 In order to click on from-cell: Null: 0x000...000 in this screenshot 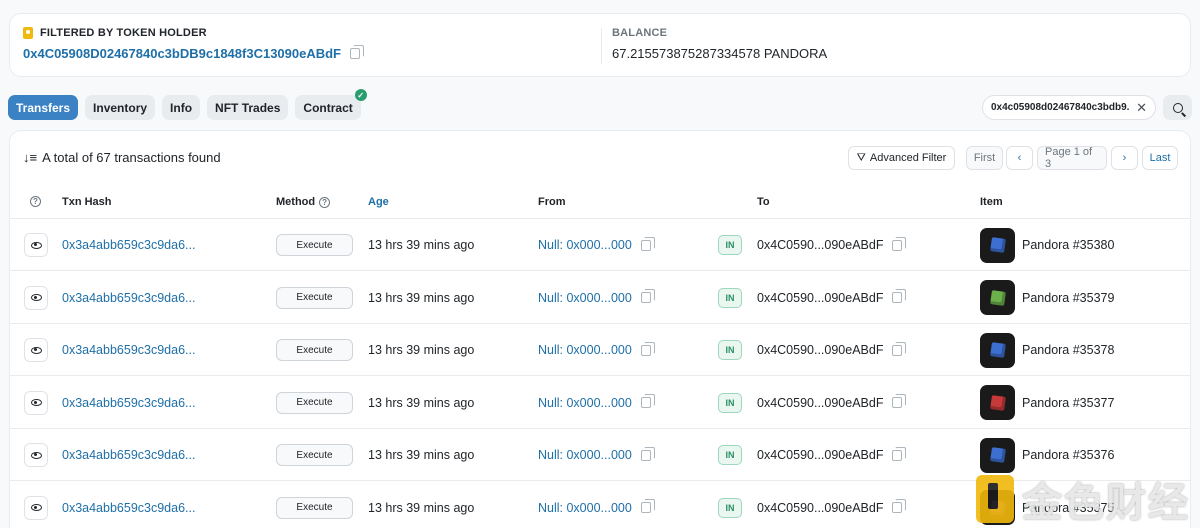, I will do `click(596, 455)`.